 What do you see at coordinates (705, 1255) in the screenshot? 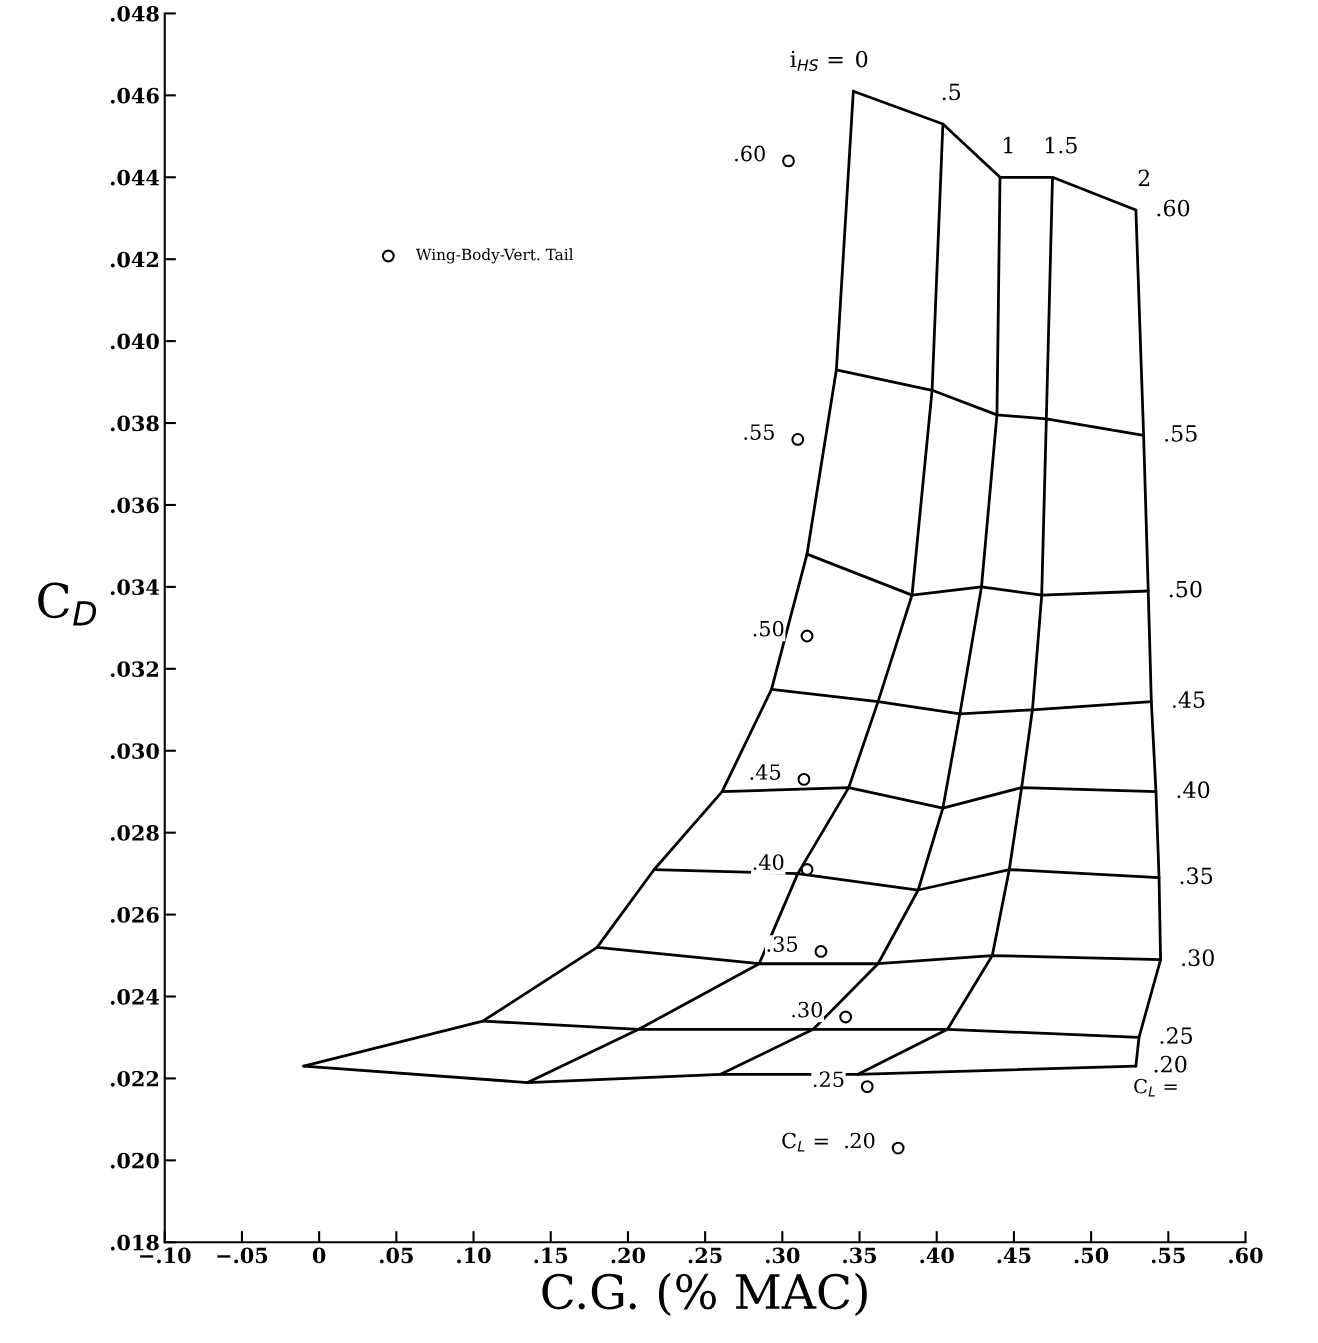
I see `x-tick-label: .25` at bounding box center [705, 1255].